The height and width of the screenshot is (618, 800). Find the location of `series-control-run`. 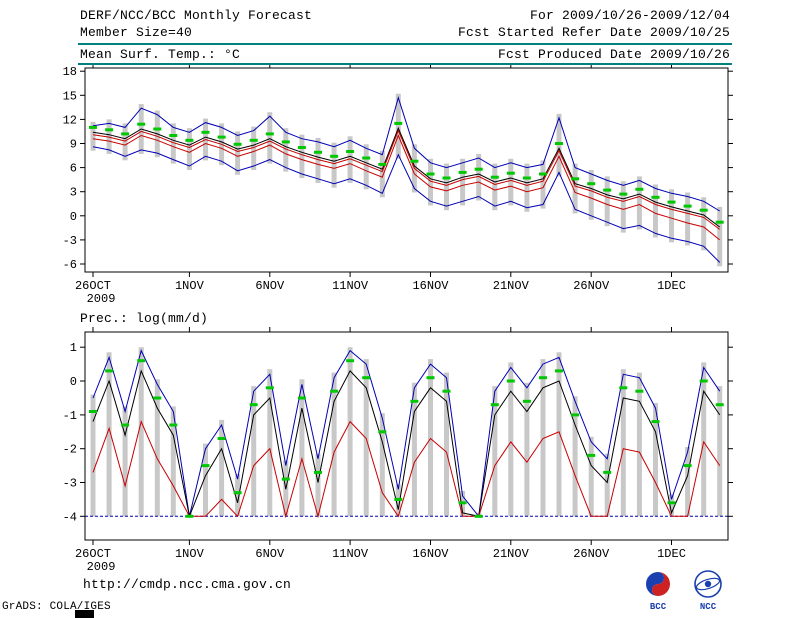

series-control-run is located at coordinates (406, 177).